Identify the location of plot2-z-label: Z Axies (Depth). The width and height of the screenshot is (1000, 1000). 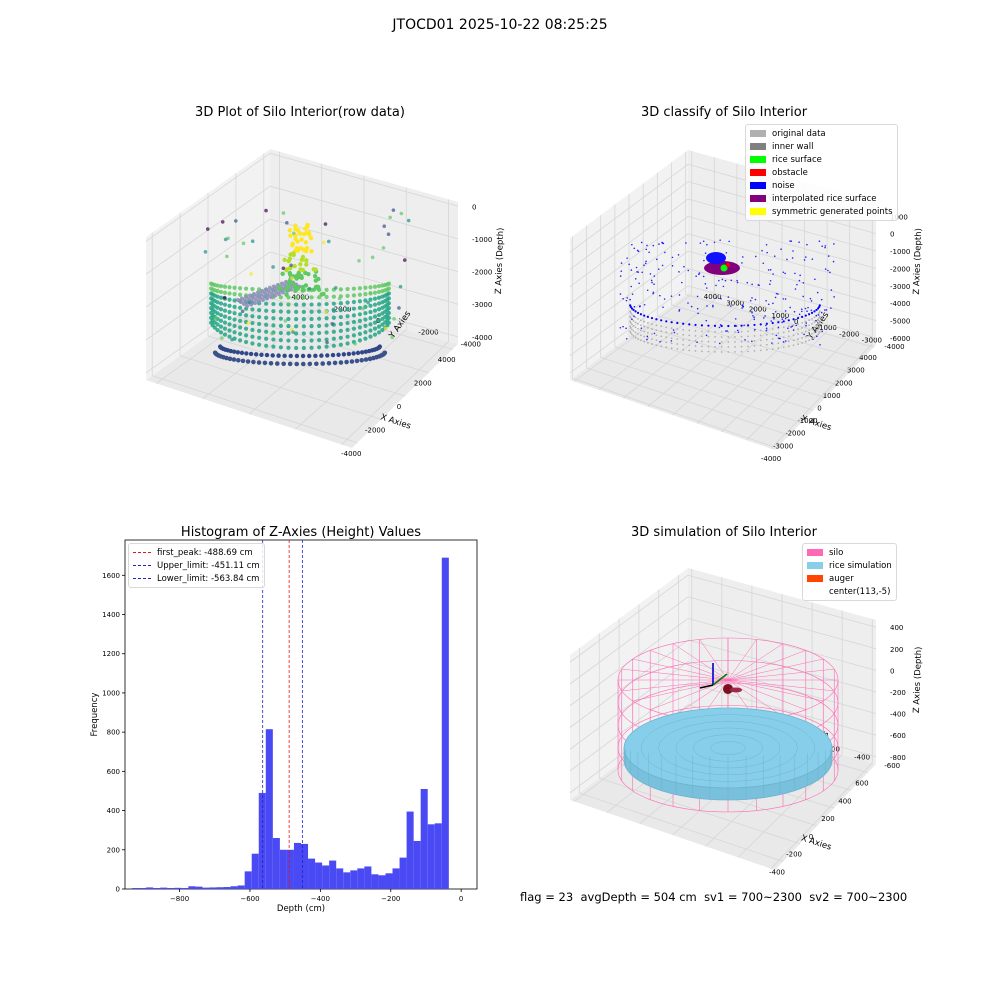
(918, 261).